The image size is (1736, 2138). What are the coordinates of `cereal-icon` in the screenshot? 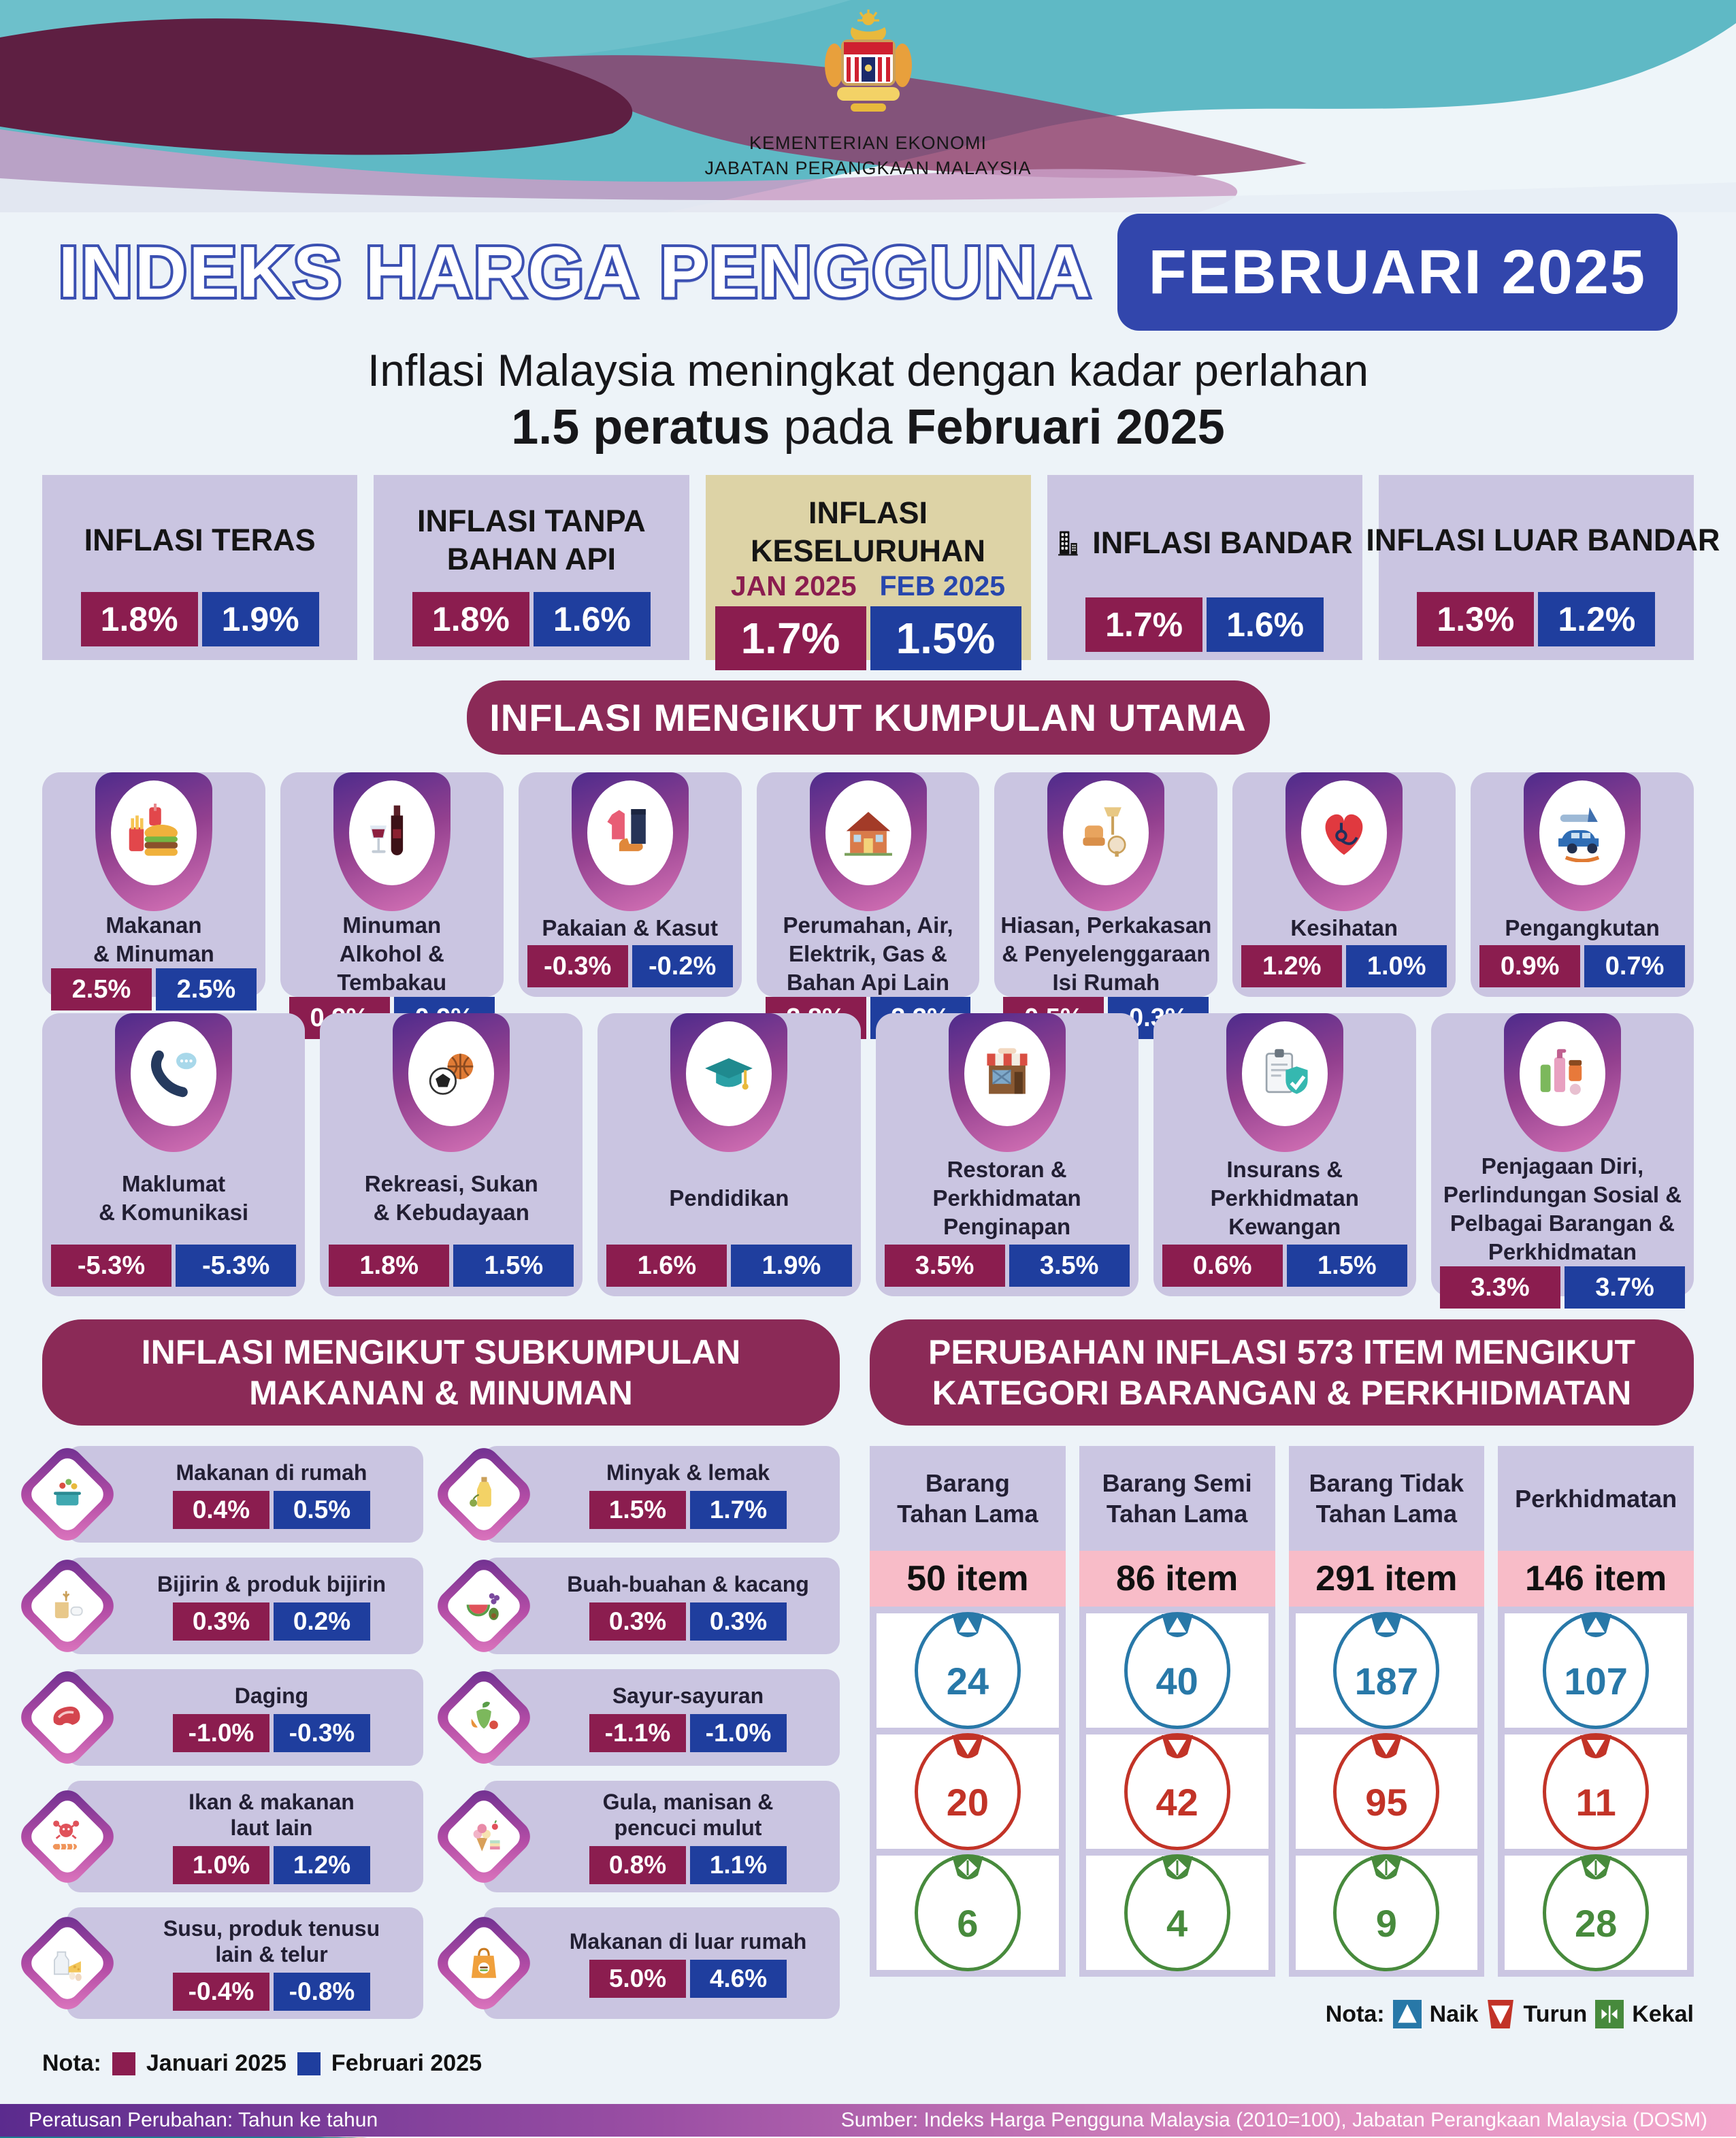 It's located at (68, 1605).